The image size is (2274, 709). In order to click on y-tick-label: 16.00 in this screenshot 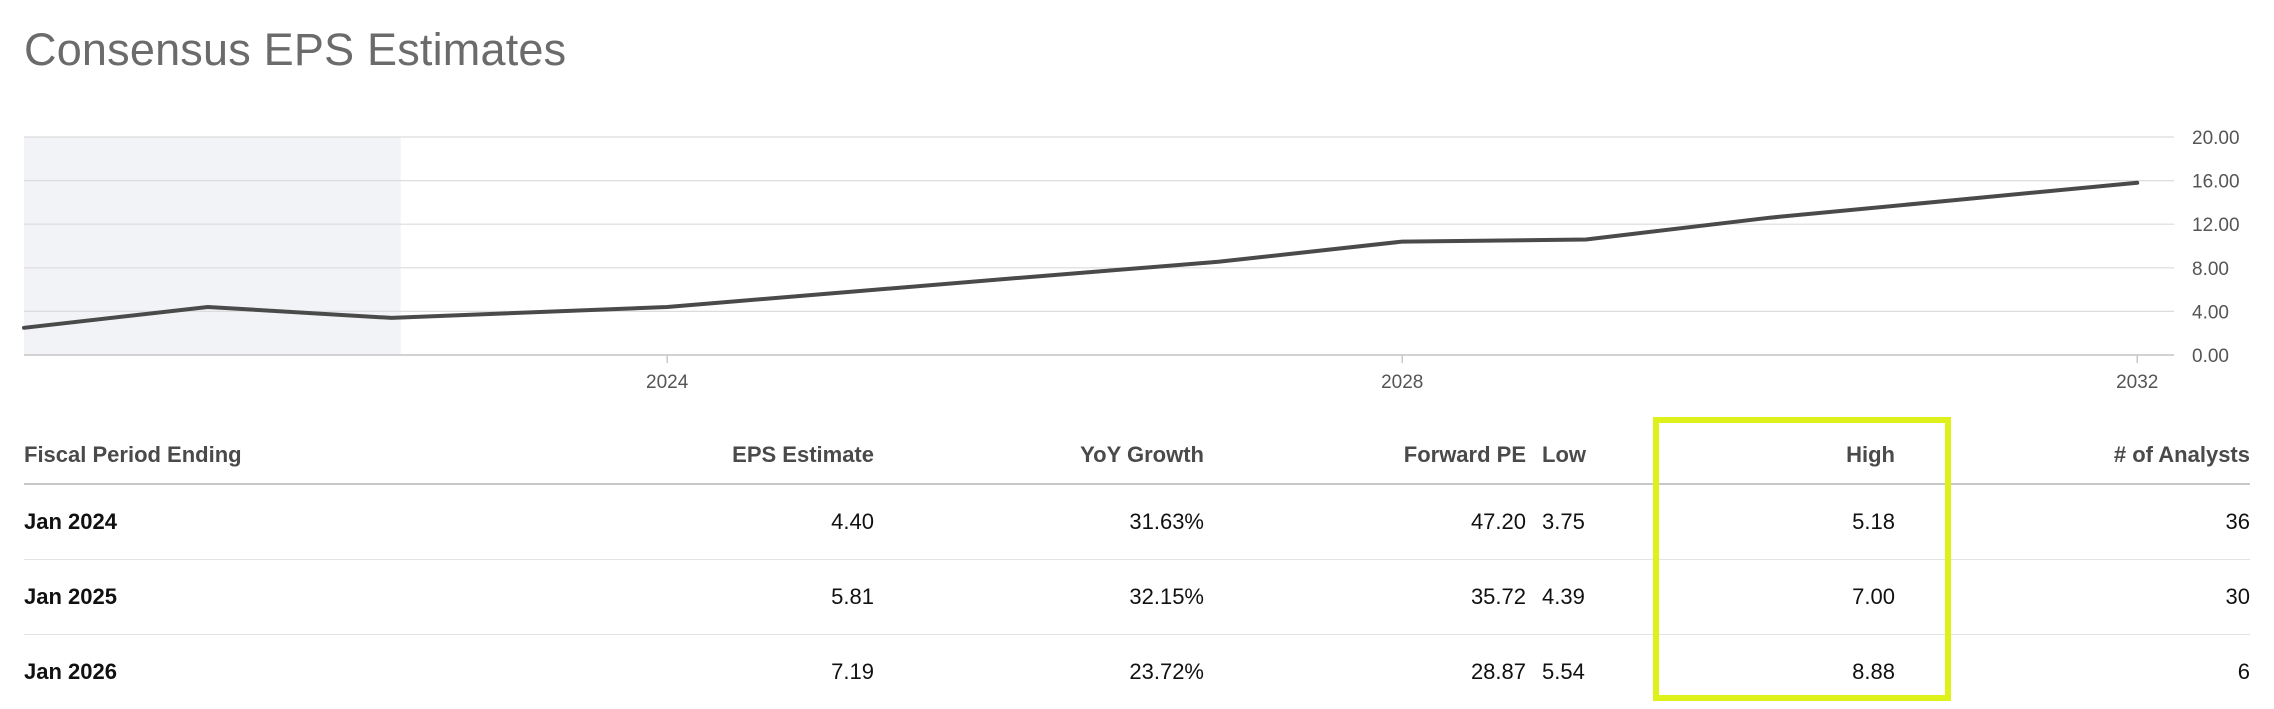, I will do `click(2216, 182)`.